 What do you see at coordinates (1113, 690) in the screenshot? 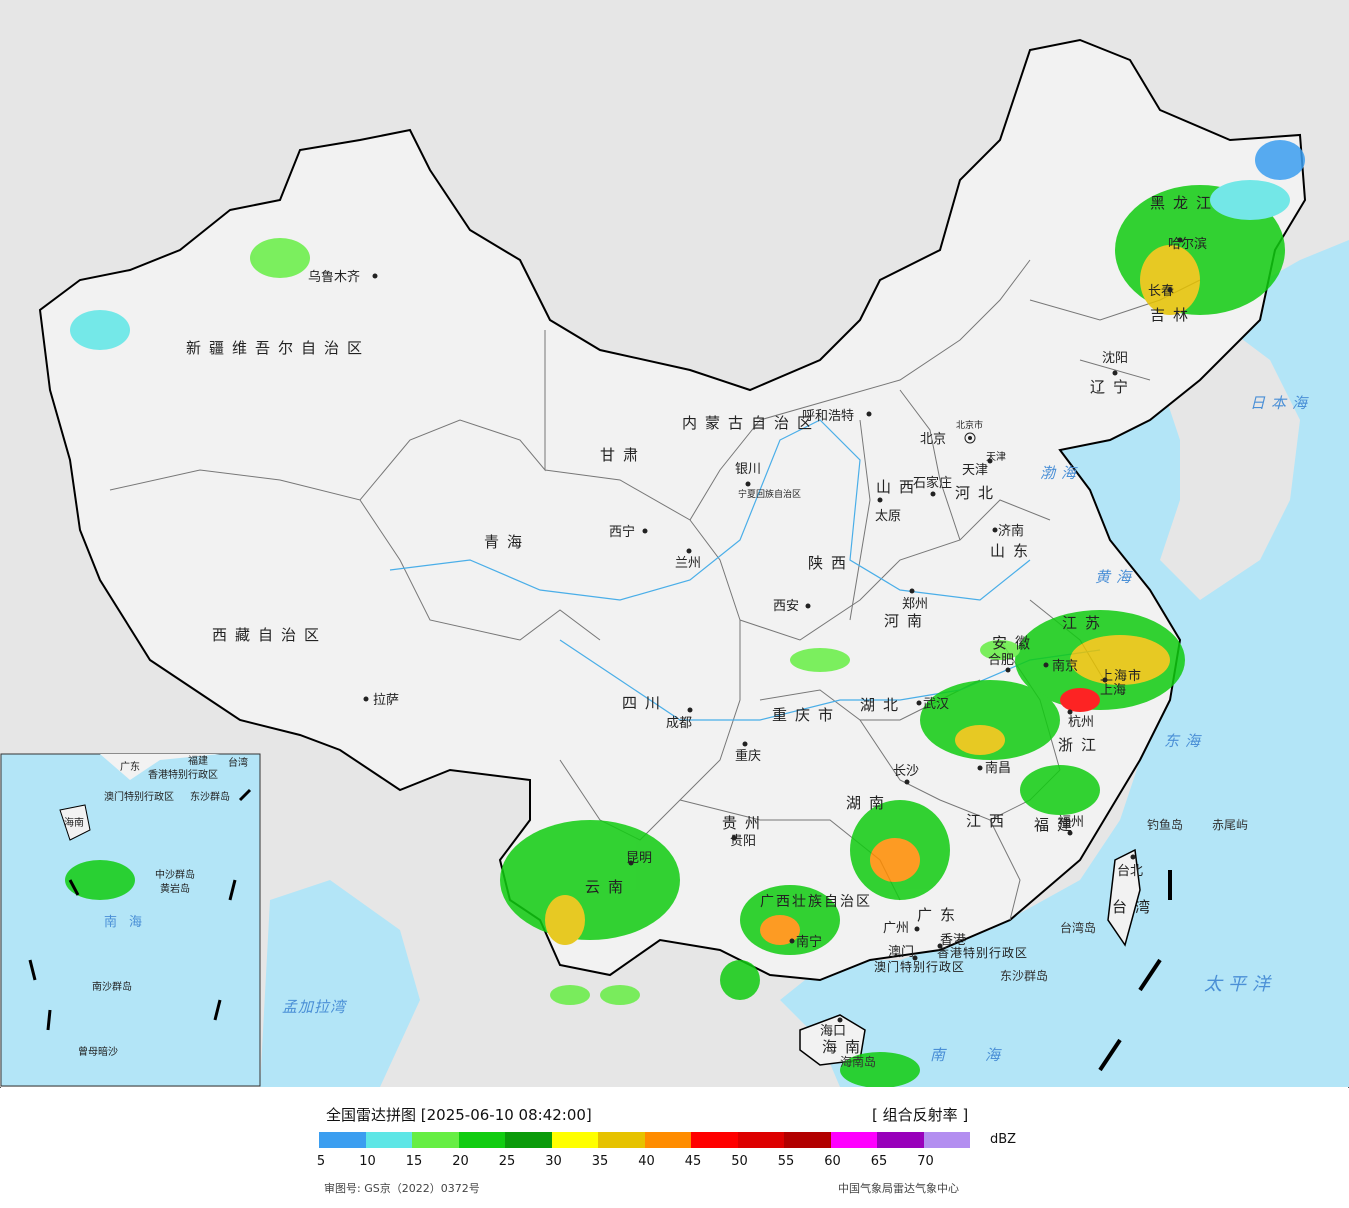
I see `city-label: 上海` at bounding box center [1113, 690].